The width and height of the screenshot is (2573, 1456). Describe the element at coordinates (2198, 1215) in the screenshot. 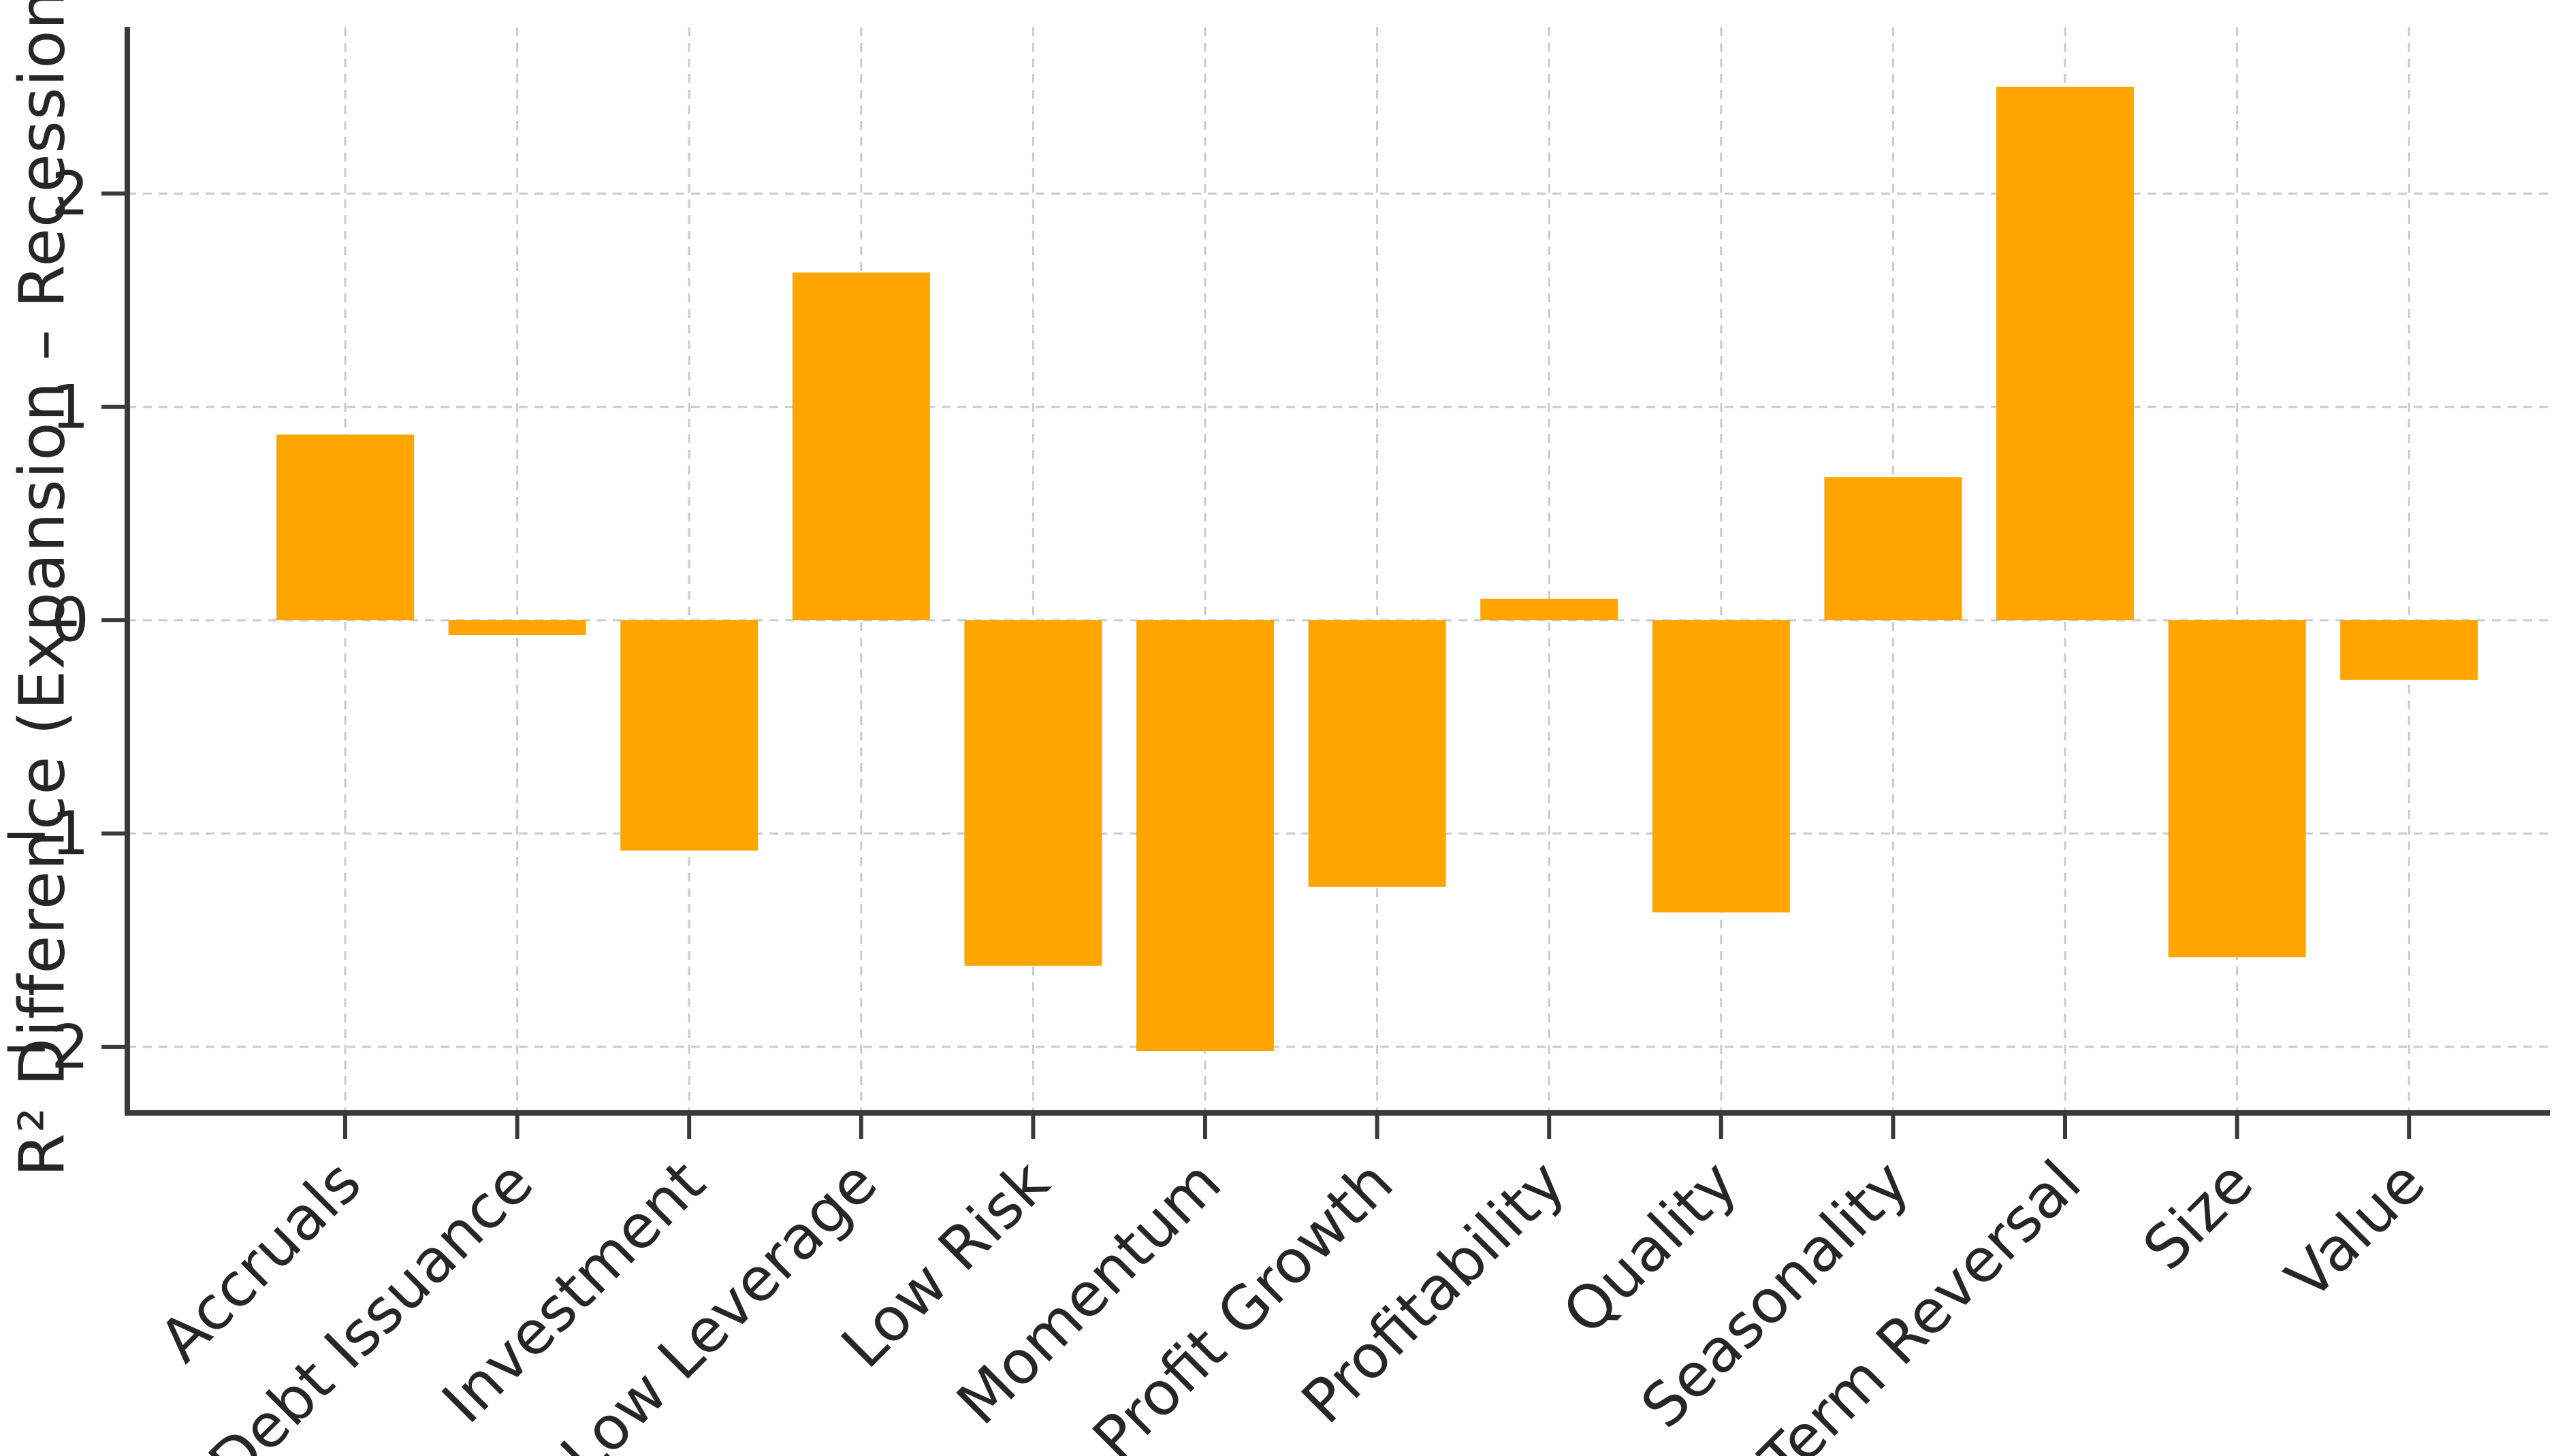

I see `x-tick-label: Size` at that location.